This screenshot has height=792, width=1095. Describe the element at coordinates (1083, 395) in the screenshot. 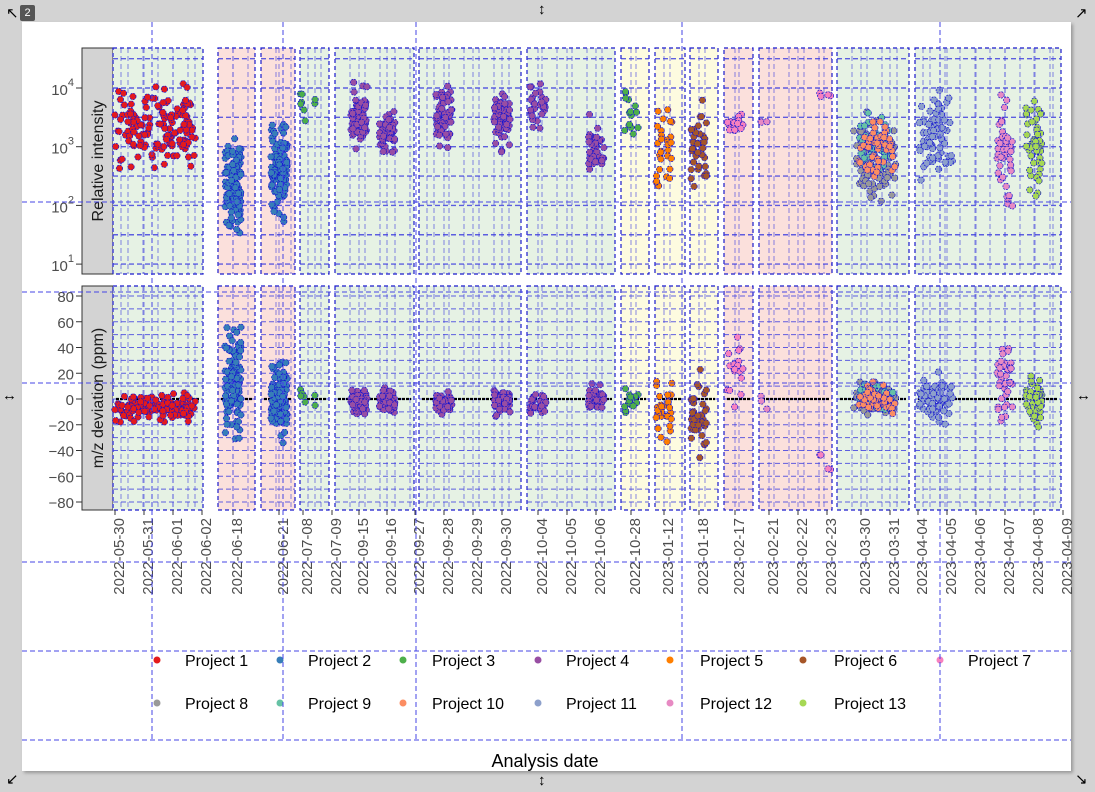

I see `resize-handle-right-icon: ↔` at that location.